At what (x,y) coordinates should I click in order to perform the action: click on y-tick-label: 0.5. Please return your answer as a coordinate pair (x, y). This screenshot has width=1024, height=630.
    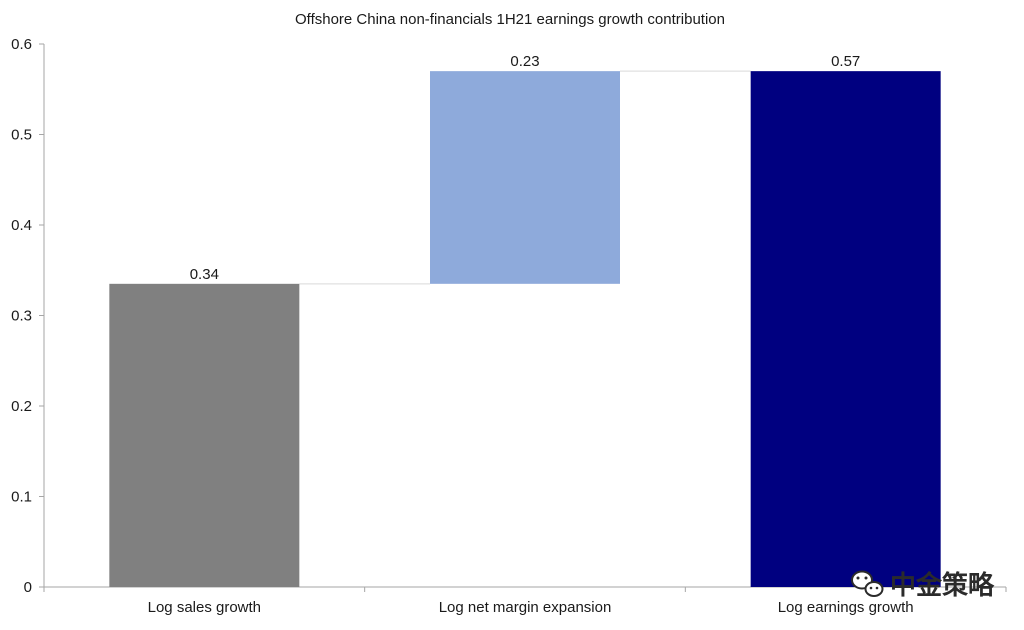
    Looking at the image, I should click on (21, 135).